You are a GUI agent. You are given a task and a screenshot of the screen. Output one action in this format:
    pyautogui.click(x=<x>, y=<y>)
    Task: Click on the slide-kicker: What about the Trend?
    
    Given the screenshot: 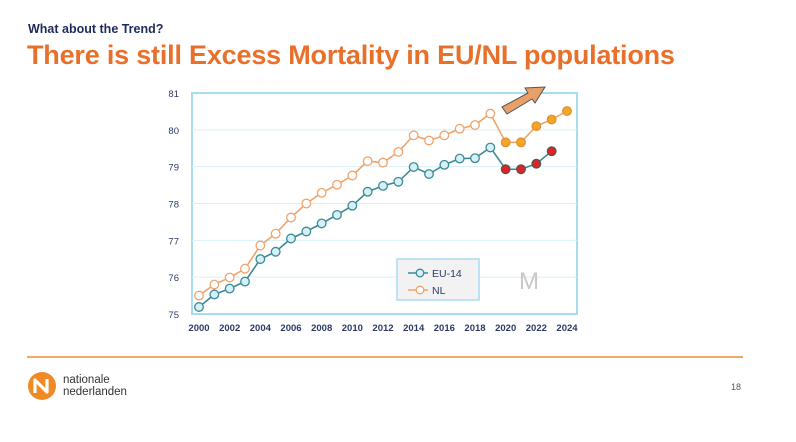 What is the action you would take?
    pyautogui.click(x=96, y=29)
    